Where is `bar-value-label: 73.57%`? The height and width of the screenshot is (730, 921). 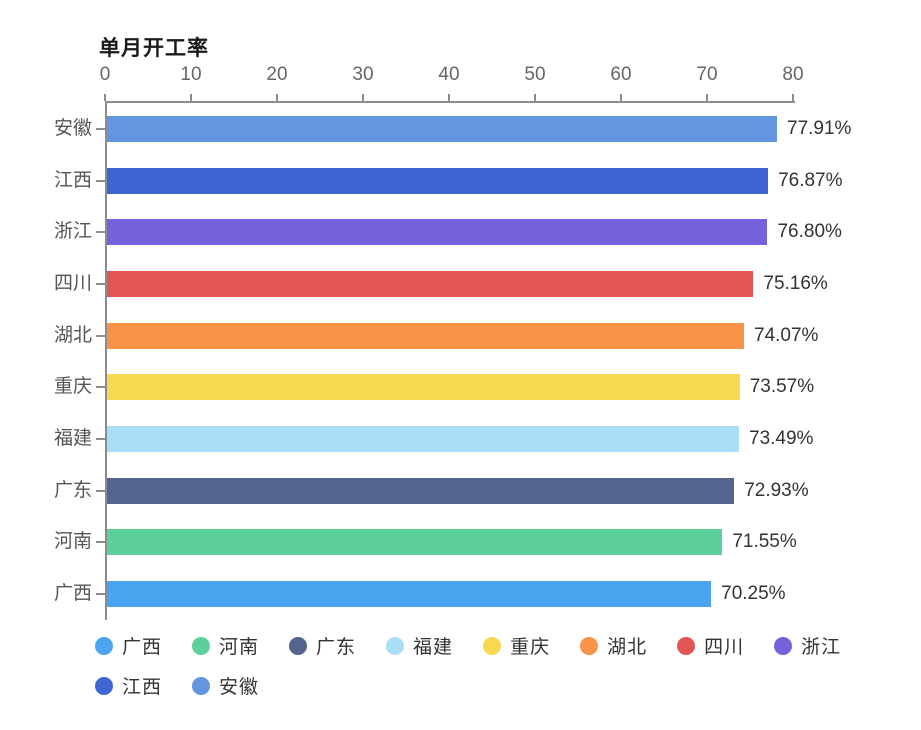 bar-value-label: 73.57% is located at coordinates (782, 387).